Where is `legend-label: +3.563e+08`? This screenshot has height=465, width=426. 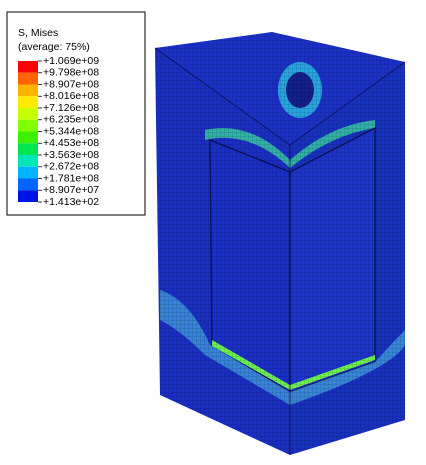
legend-label: +3.563e+08 is located at coordinates (71, 155).